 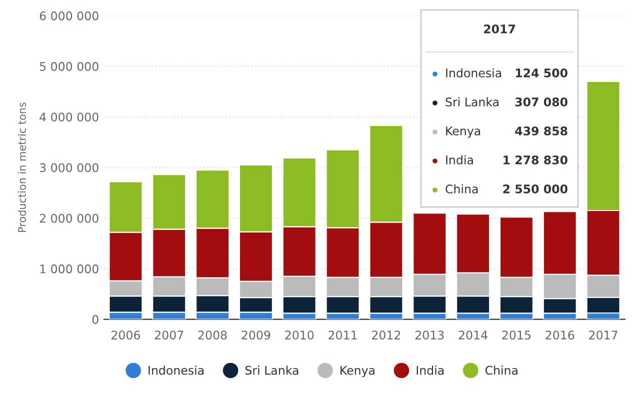 I want to click on x-tick-label: 2010, so click(x=299, y=335).